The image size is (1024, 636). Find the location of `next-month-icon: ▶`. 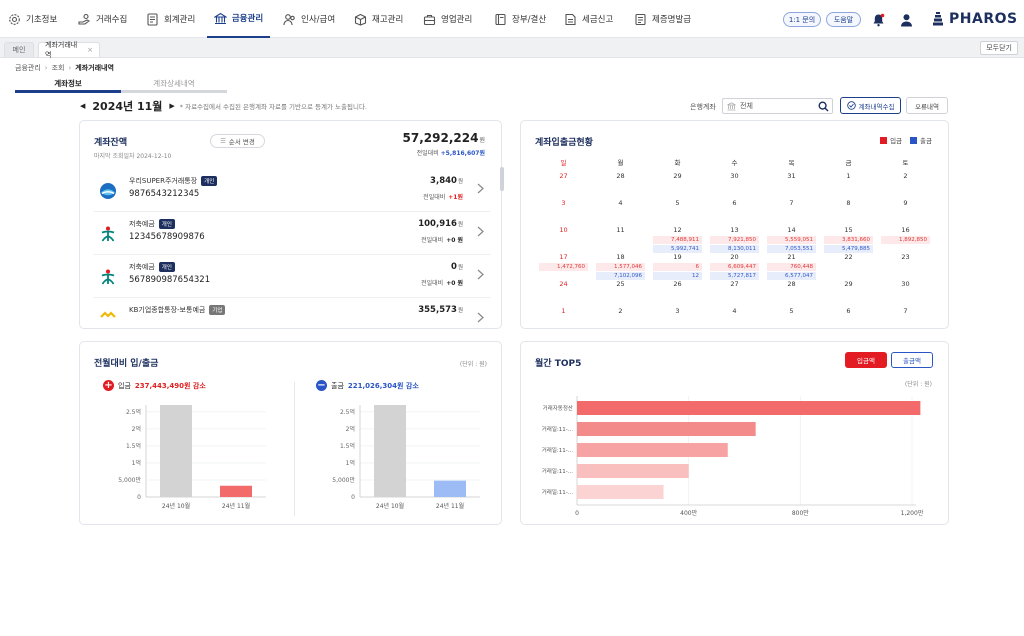

next-month-icon: ▶ is located at coordinates (172, 106).